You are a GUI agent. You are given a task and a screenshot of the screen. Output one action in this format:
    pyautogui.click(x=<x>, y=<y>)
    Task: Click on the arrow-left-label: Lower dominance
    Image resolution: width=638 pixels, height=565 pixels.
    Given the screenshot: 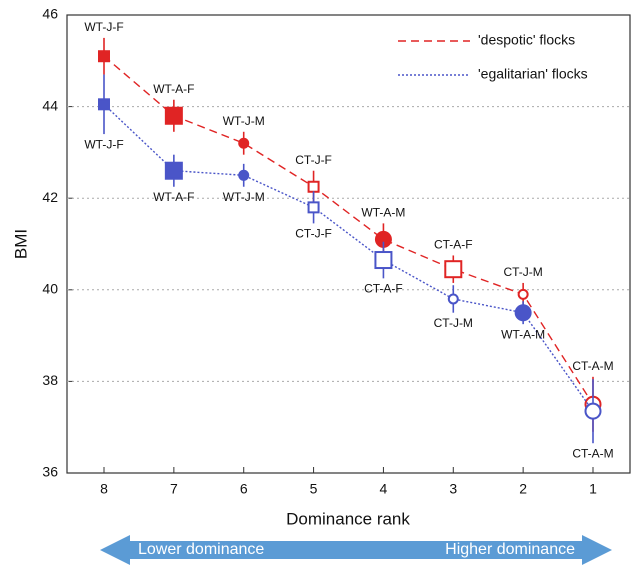 What is the action you would take?
    pyautogui.click(x=201, y=549)
    